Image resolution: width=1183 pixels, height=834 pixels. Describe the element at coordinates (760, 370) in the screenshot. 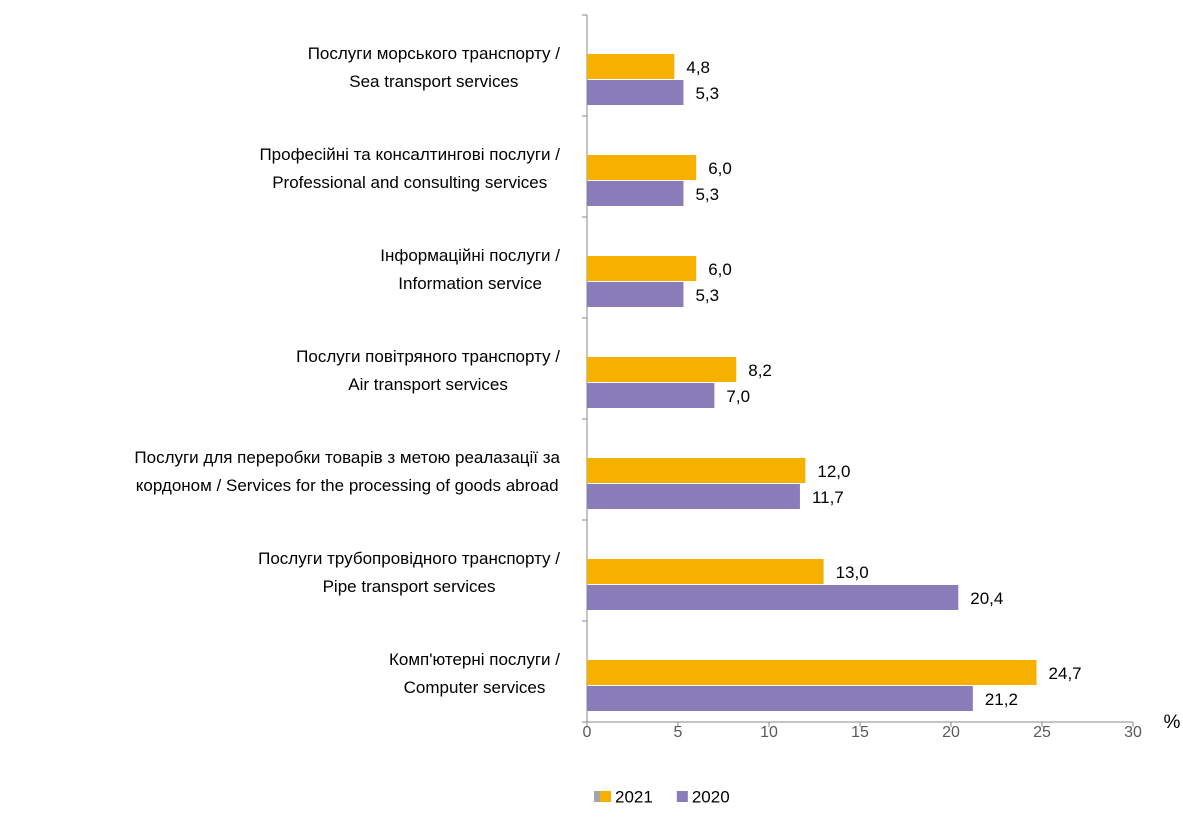

I see `value-label: 8,2` at that location.